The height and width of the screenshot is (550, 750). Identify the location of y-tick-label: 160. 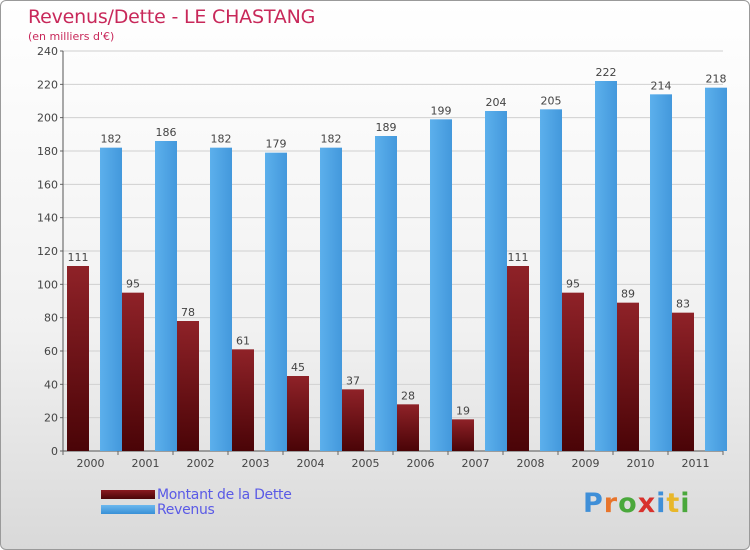
(47, 184).